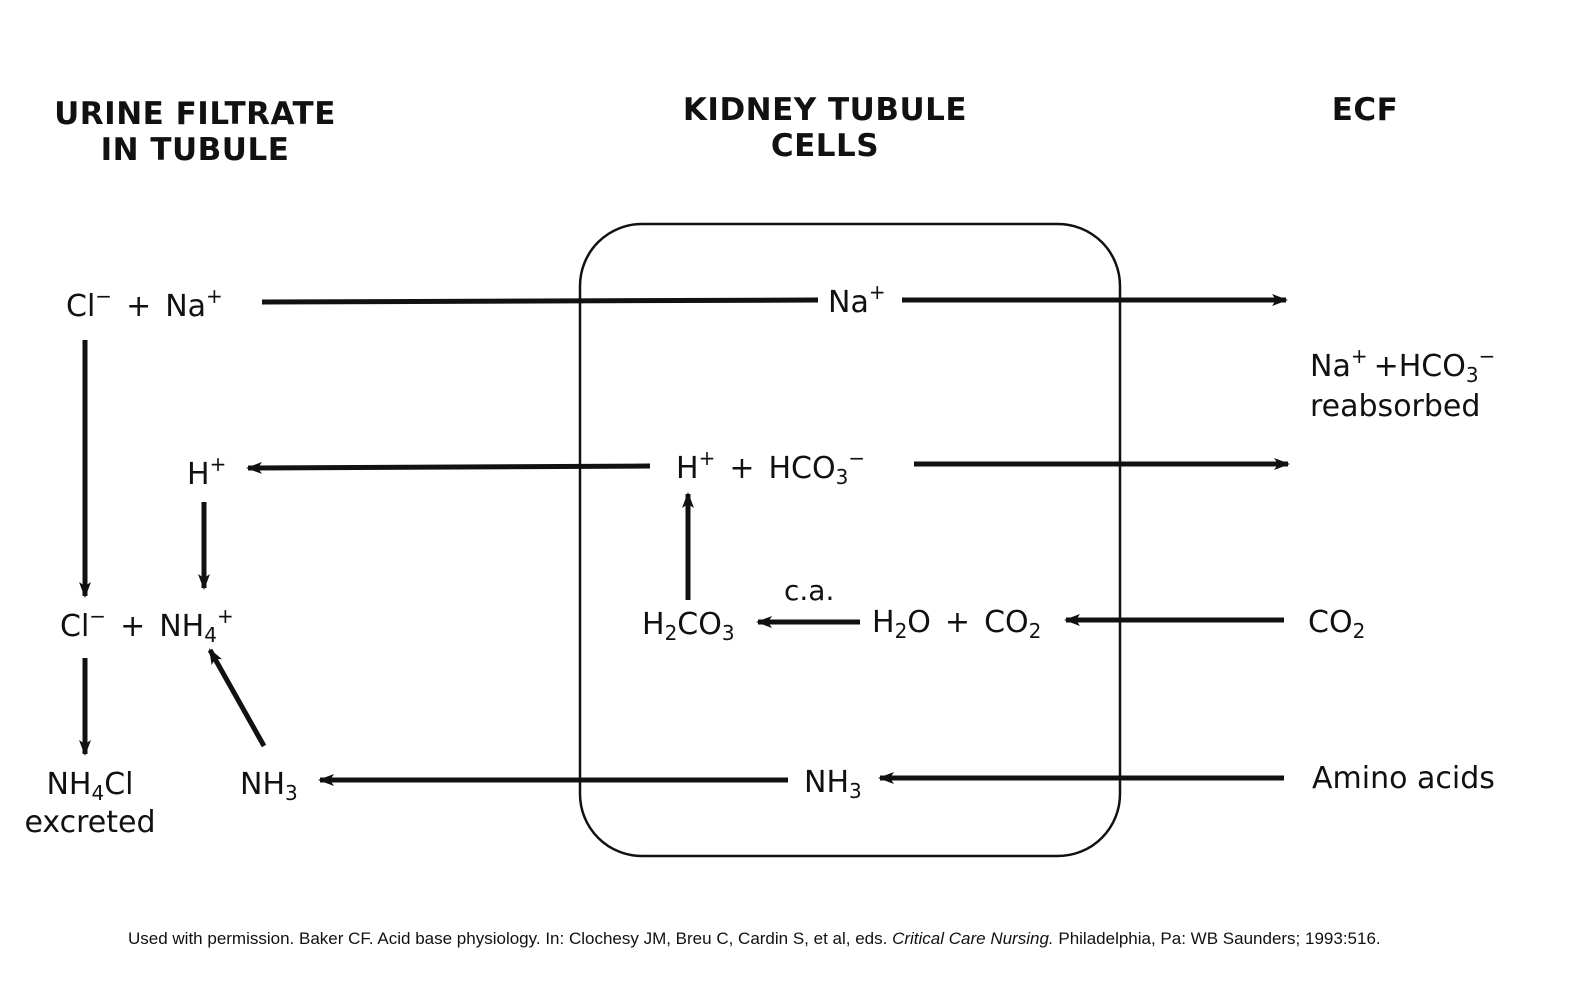 The width and height of the screenshot is (1590, 990). What do you see at coordinates (1035, 631) in the screenshot?
I see `co2-cell-subscript: 2` at bounding box center [1035, 631].